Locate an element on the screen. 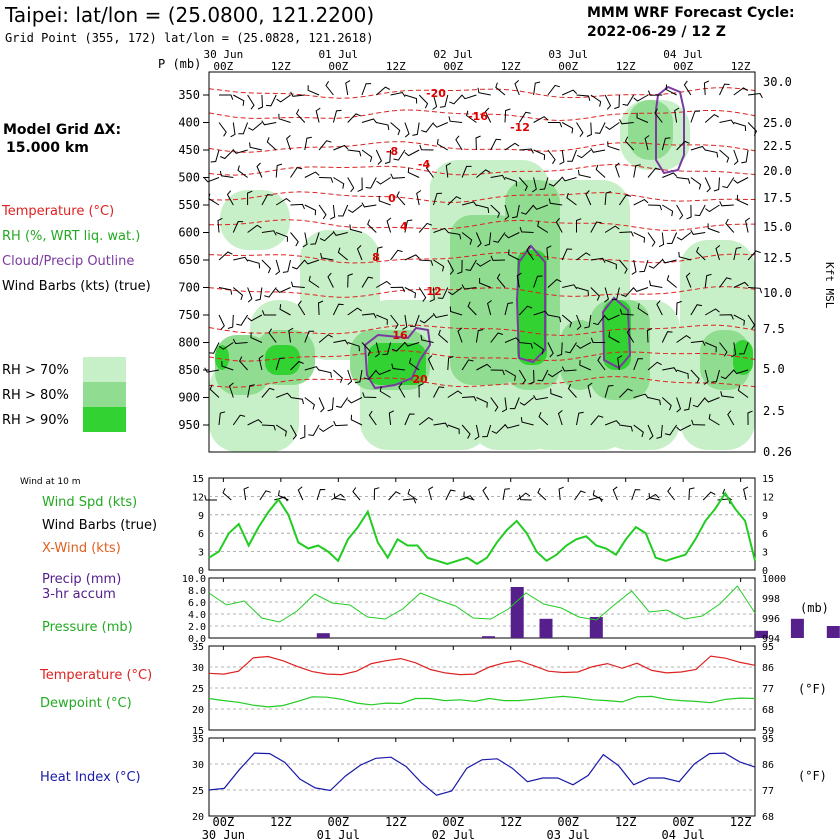  right-tick-label: 9 is located at coordinates (765, 516).